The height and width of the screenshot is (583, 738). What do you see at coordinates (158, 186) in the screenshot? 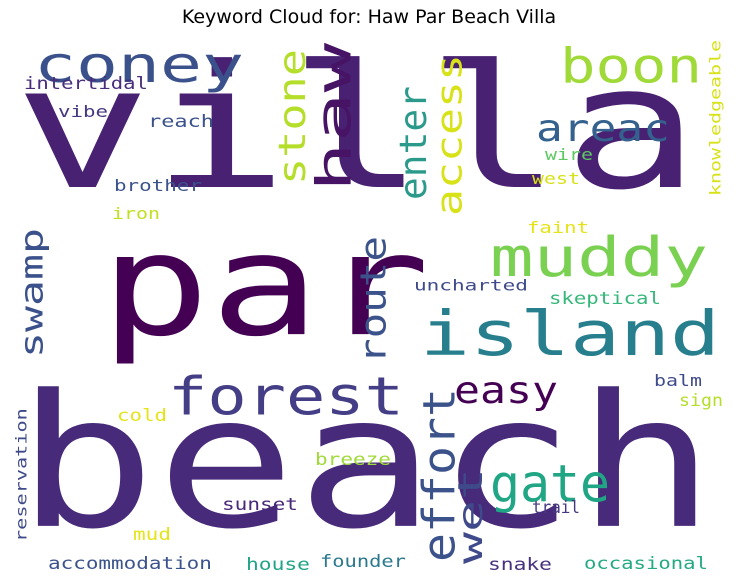
I see `cloud-word-brother: brother` at bounding box center [158, 186].